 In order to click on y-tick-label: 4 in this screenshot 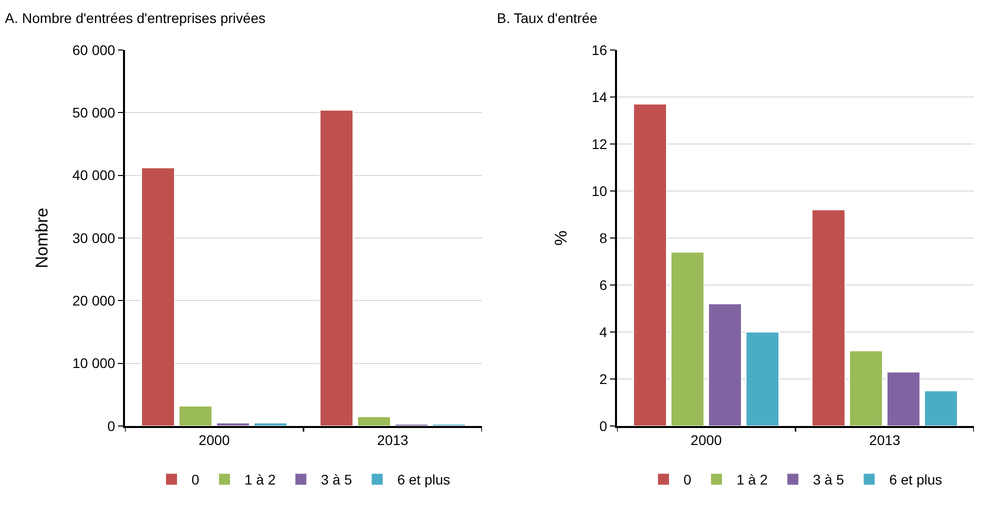, I will do `click(603, 332)`.